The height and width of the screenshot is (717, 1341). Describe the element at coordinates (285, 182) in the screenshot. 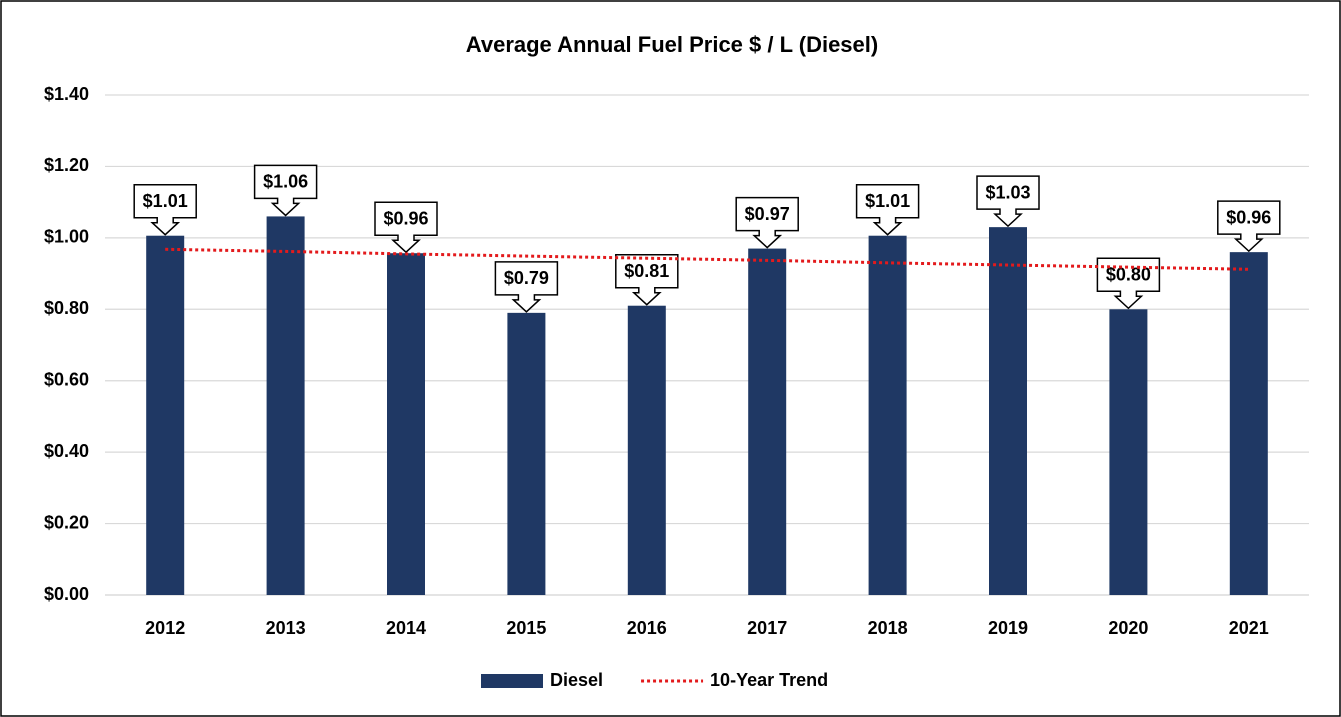

I see `data-label: $1.06` at that location.